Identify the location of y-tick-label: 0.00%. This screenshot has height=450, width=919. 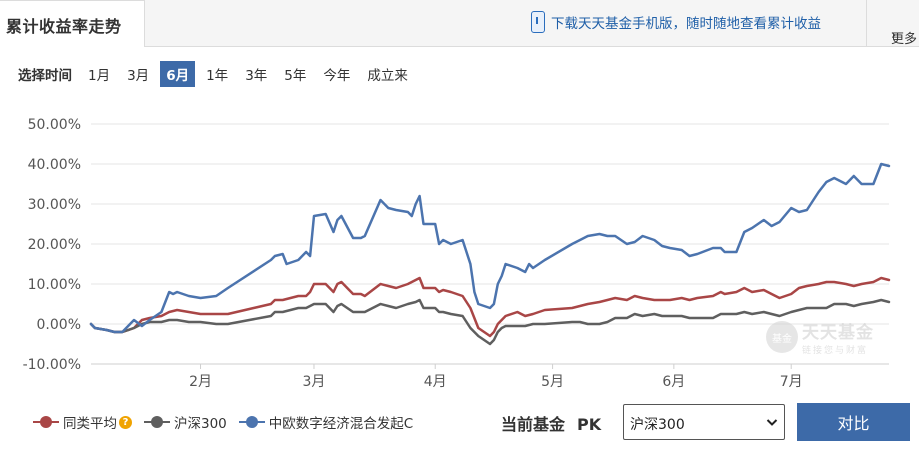
(59, 325).